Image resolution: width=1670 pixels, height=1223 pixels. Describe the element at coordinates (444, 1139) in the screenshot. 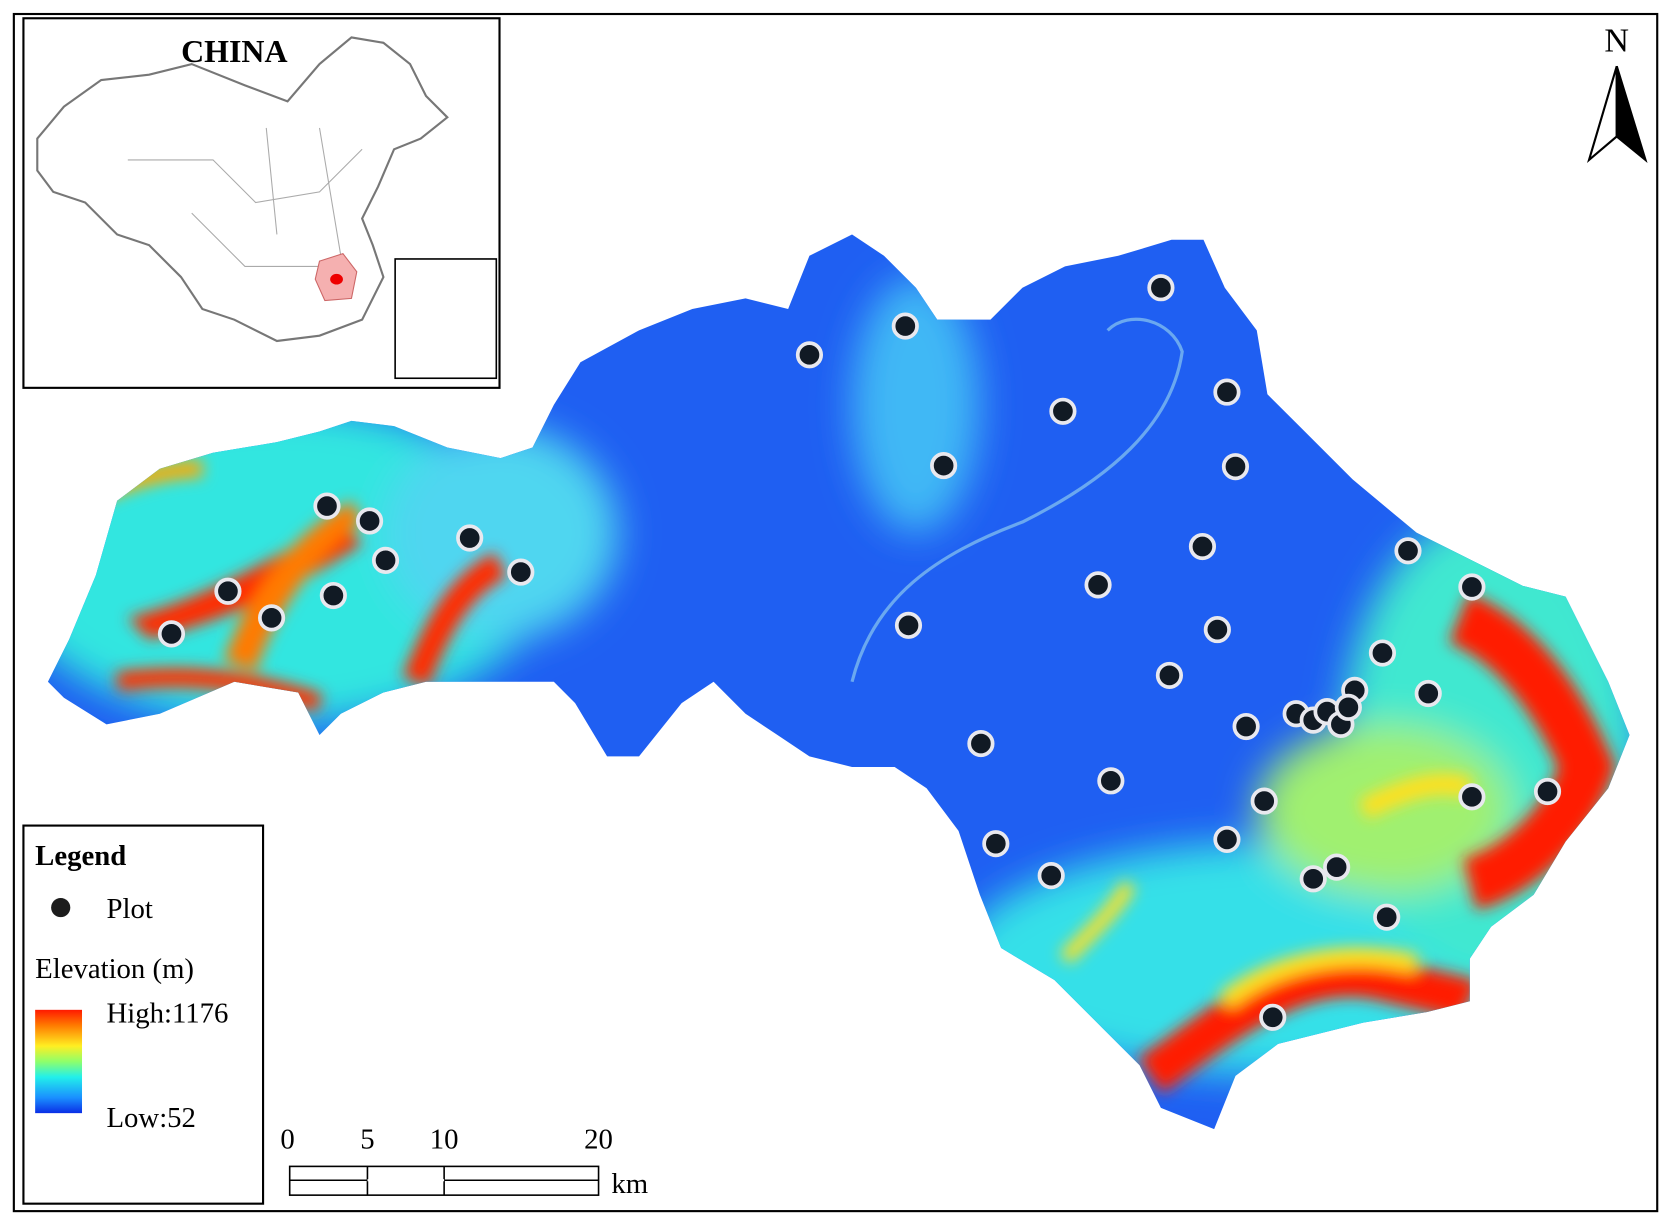

I see `scale-label: 10` at that location.